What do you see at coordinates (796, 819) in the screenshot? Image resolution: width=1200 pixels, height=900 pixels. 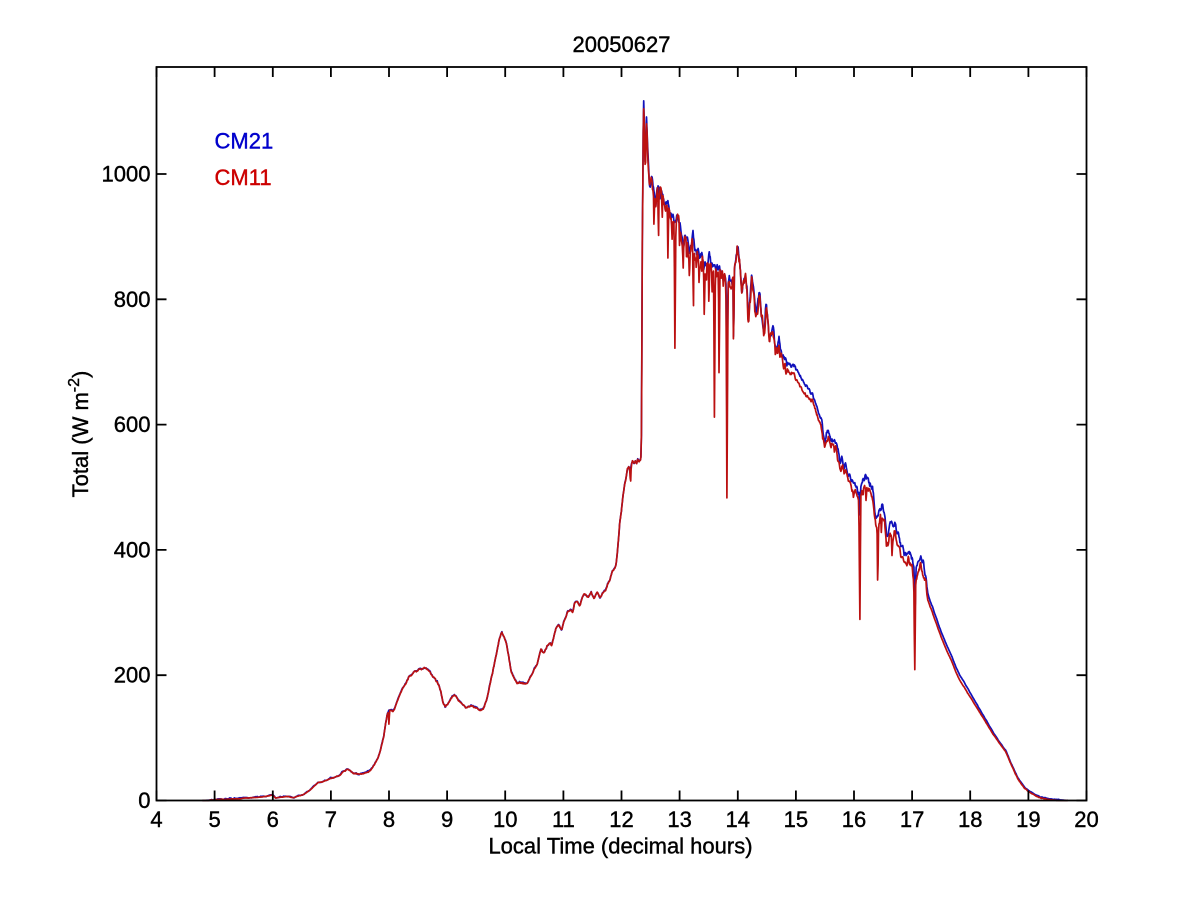 I see `svg-text: 15` at bounding box center [796, 819].